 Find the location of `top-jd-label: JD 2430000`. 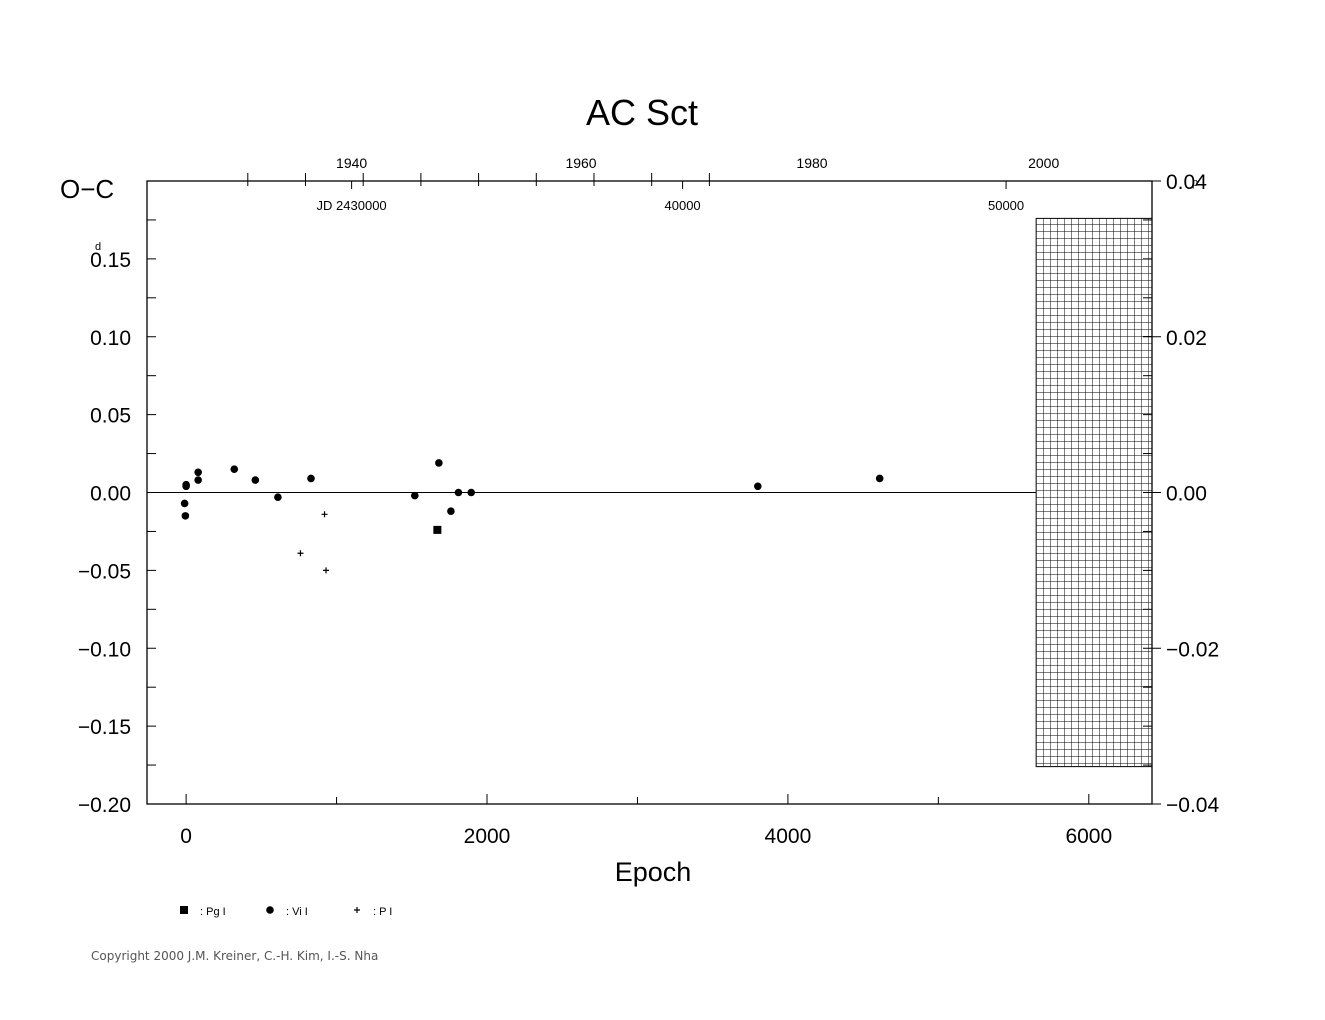

top-jd-label: JD 2430000 is located at coordinates (352, 205).